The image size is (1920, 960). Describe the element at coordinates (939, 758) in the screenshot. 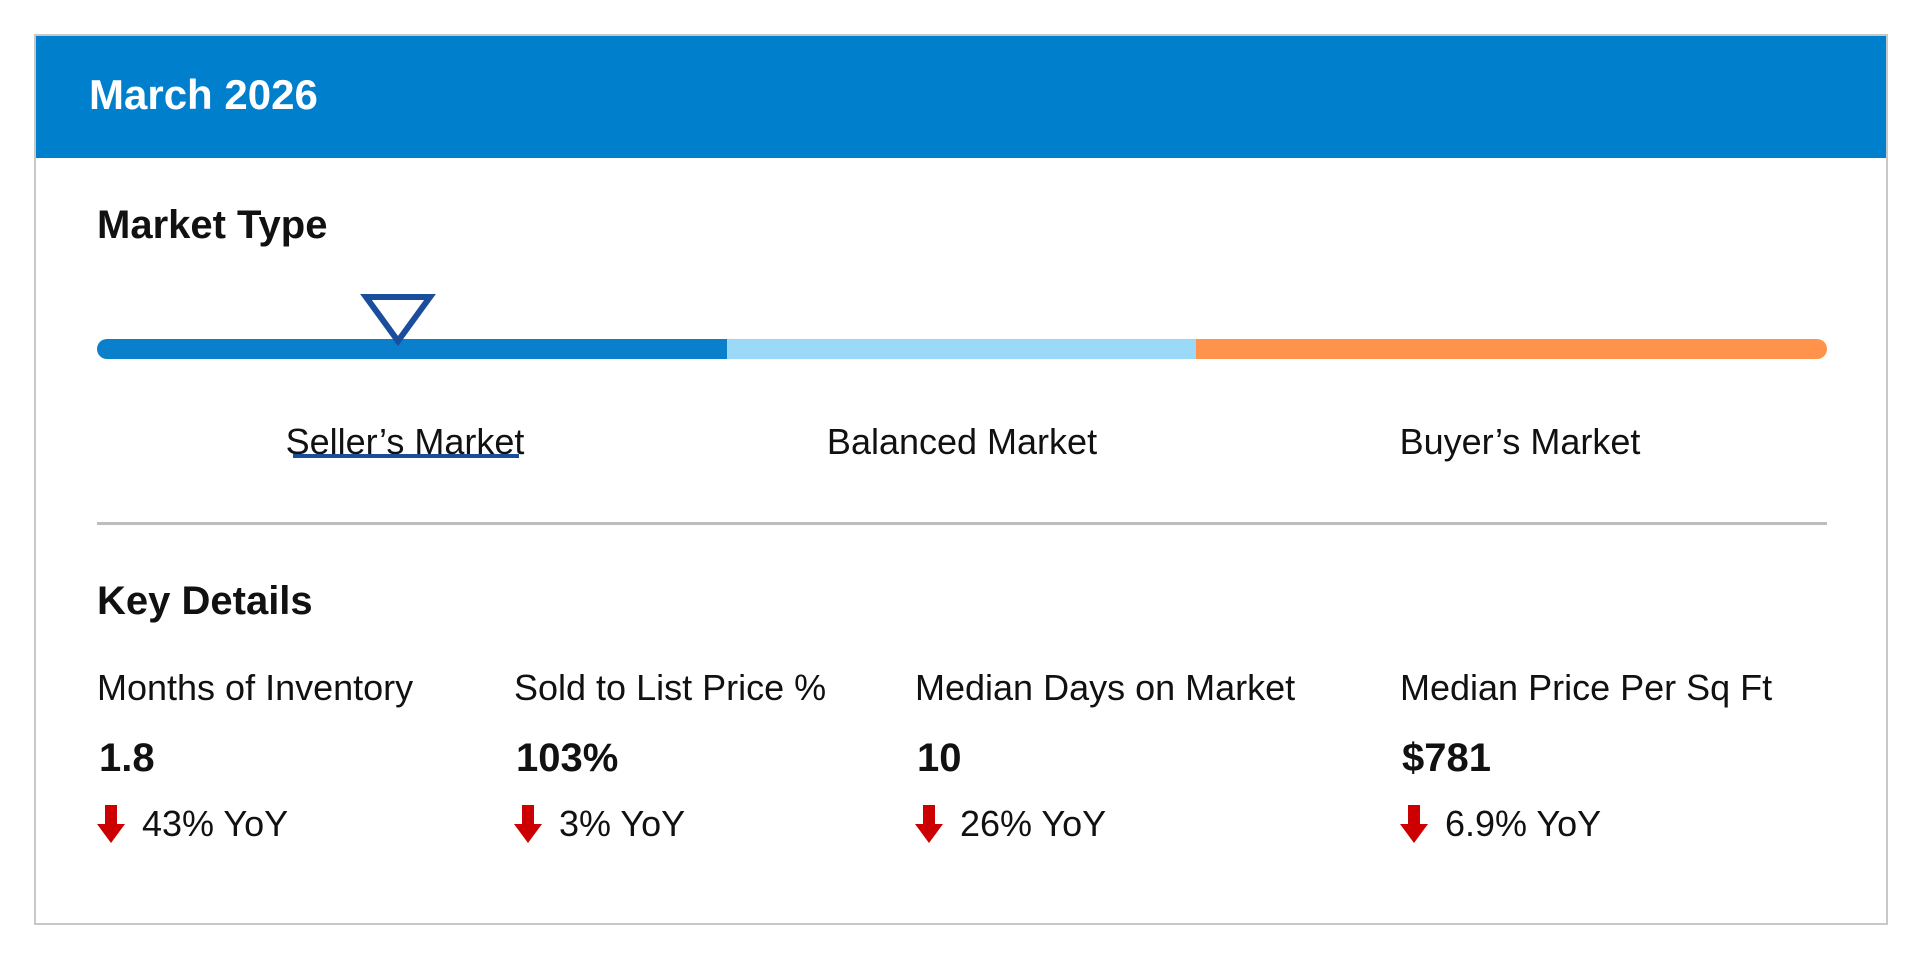

I see `metric-value: 10` at that location.